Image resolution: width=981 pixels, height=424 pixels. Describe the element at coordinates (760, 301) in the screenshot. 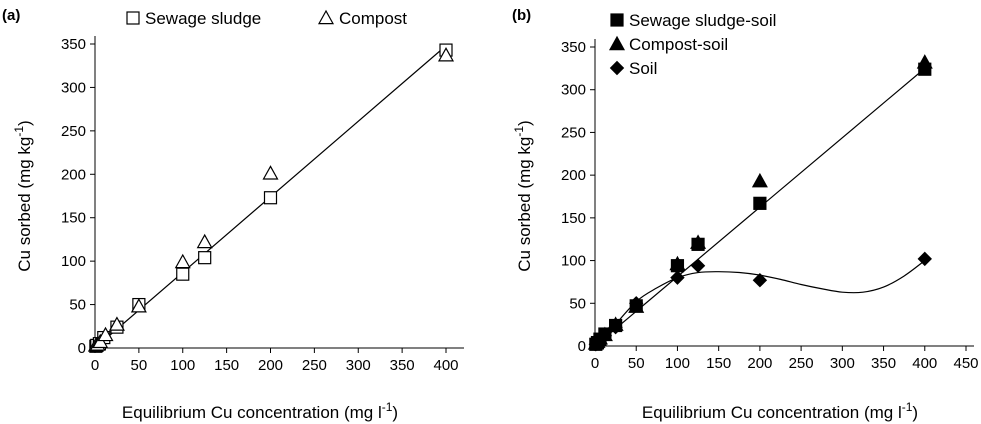

I see `series-soil` at that location.